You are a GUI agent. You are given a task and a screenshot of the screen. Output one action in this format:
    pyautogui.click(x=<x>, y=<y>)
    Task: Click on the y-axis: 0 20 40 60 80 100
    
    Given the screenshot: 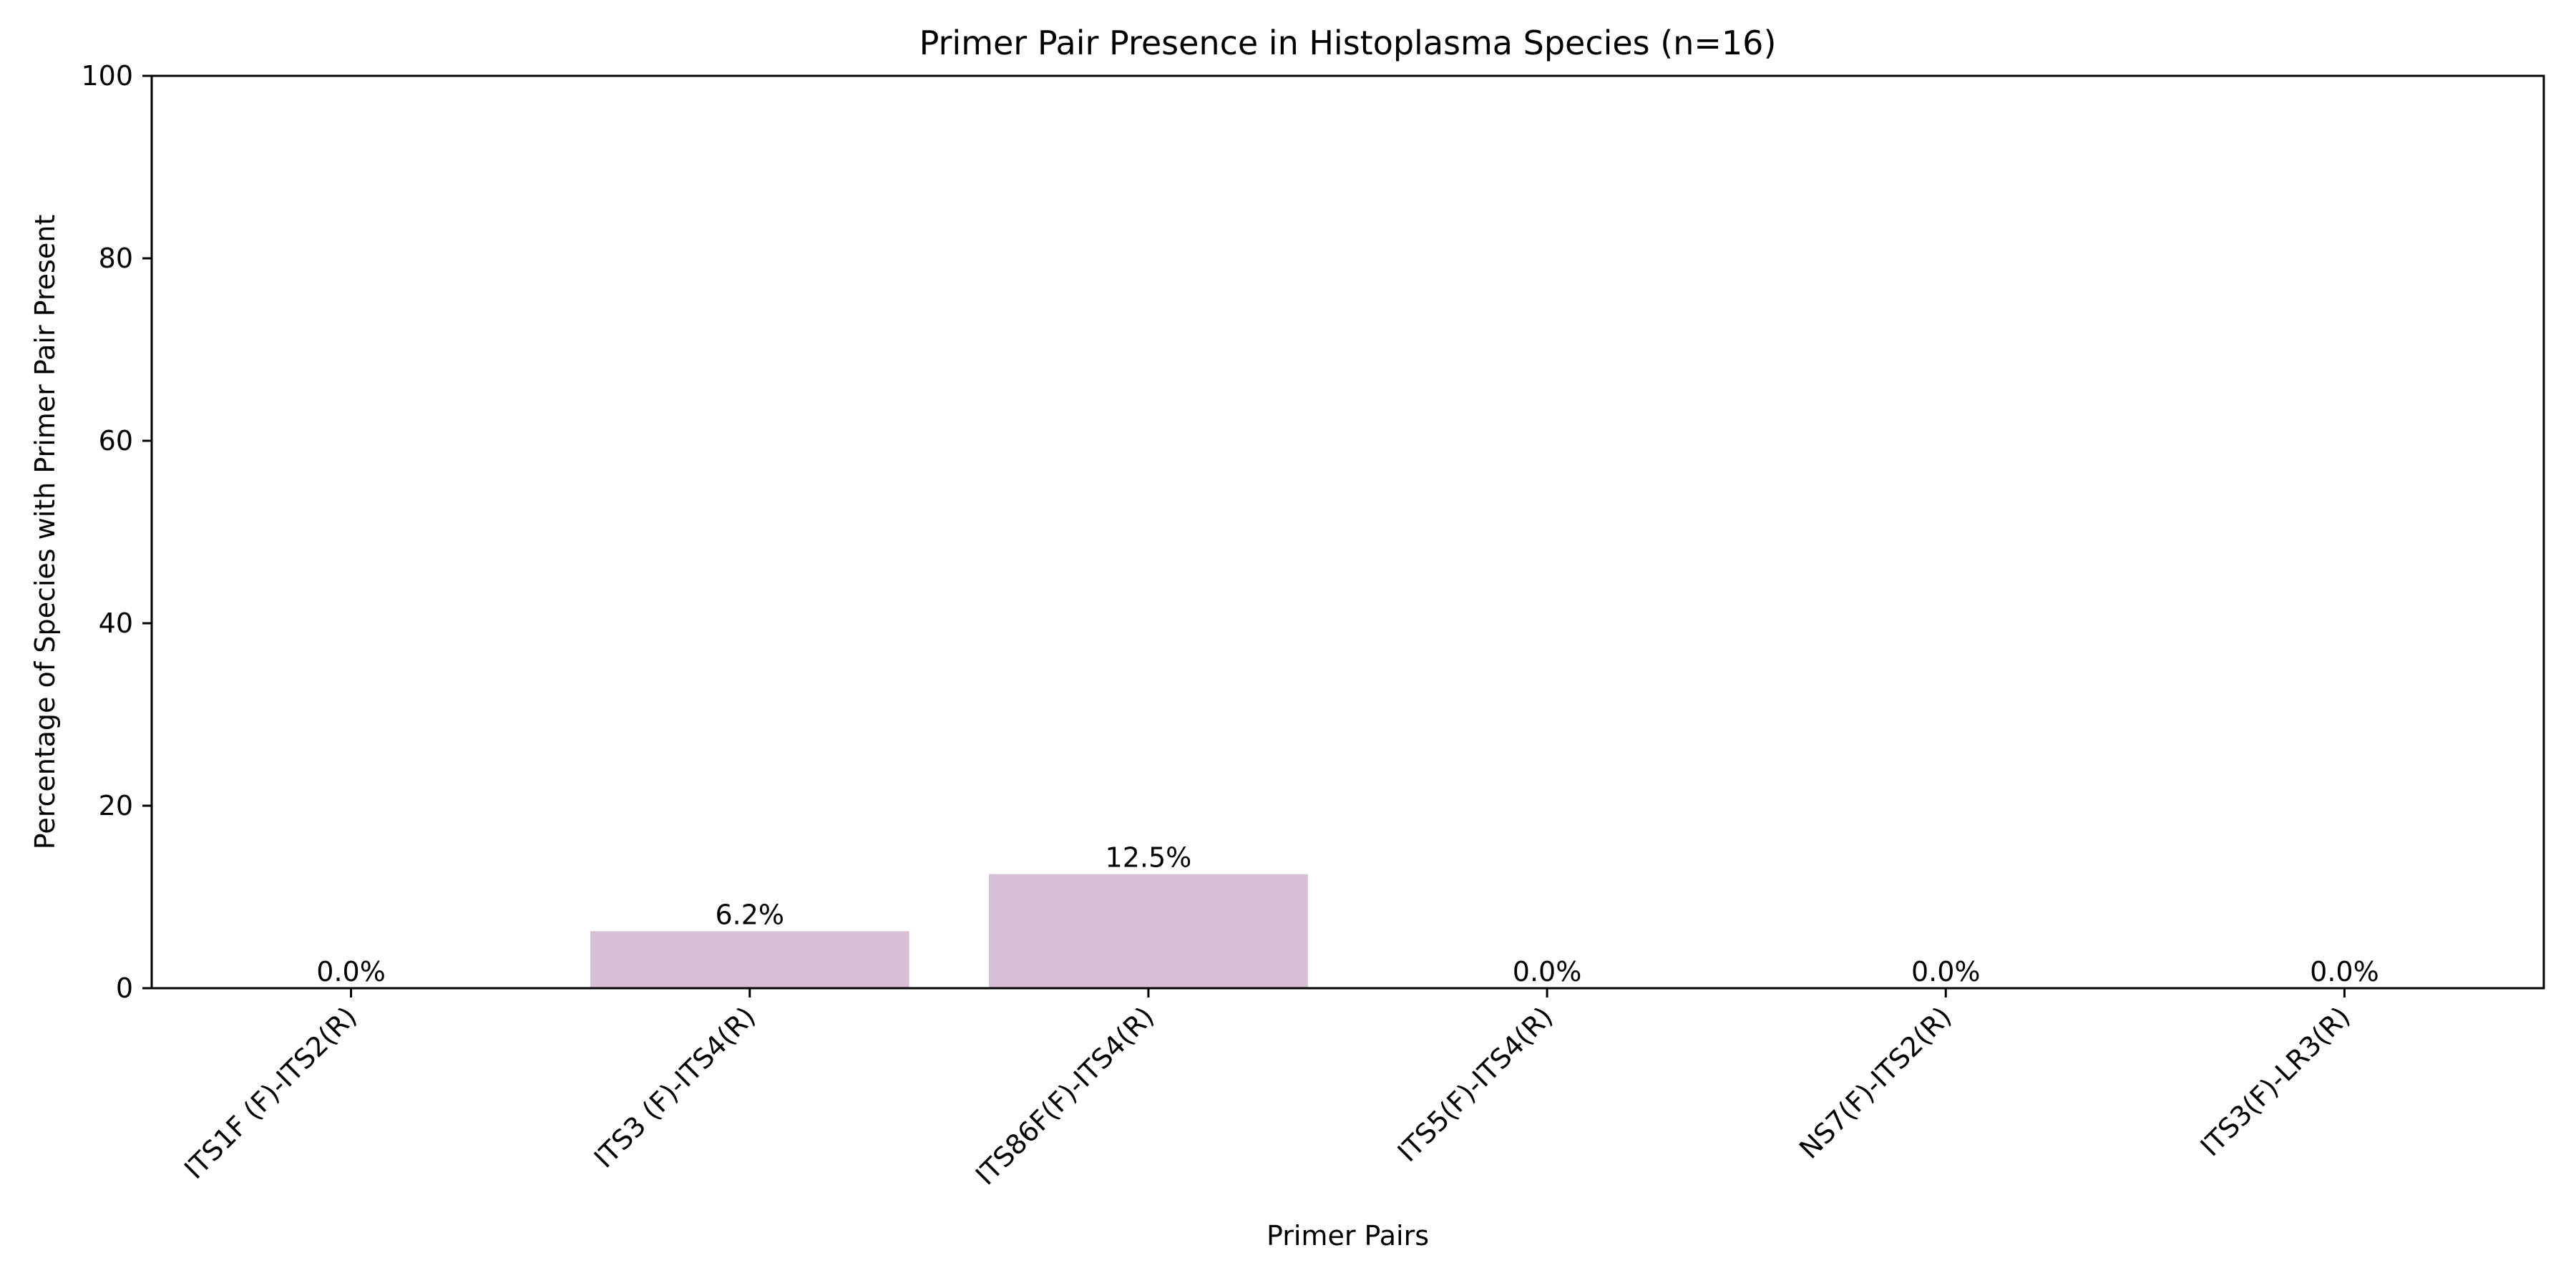 What is the action you would take?
    pyautogui.click(x=116, y=532)
    